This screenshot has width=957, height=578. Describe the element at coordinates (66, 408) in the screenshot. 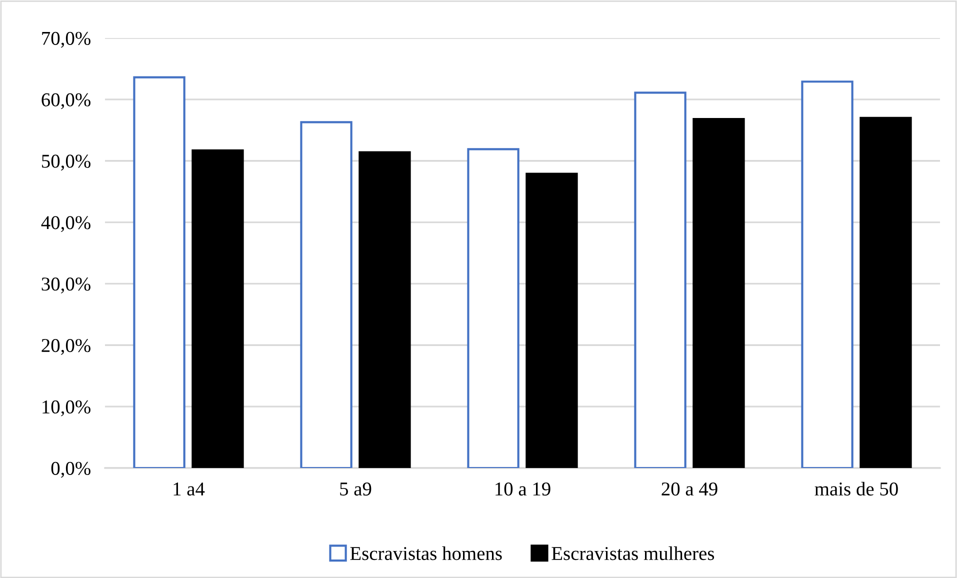

I see `y-tick-label: 10,0%` at that location.